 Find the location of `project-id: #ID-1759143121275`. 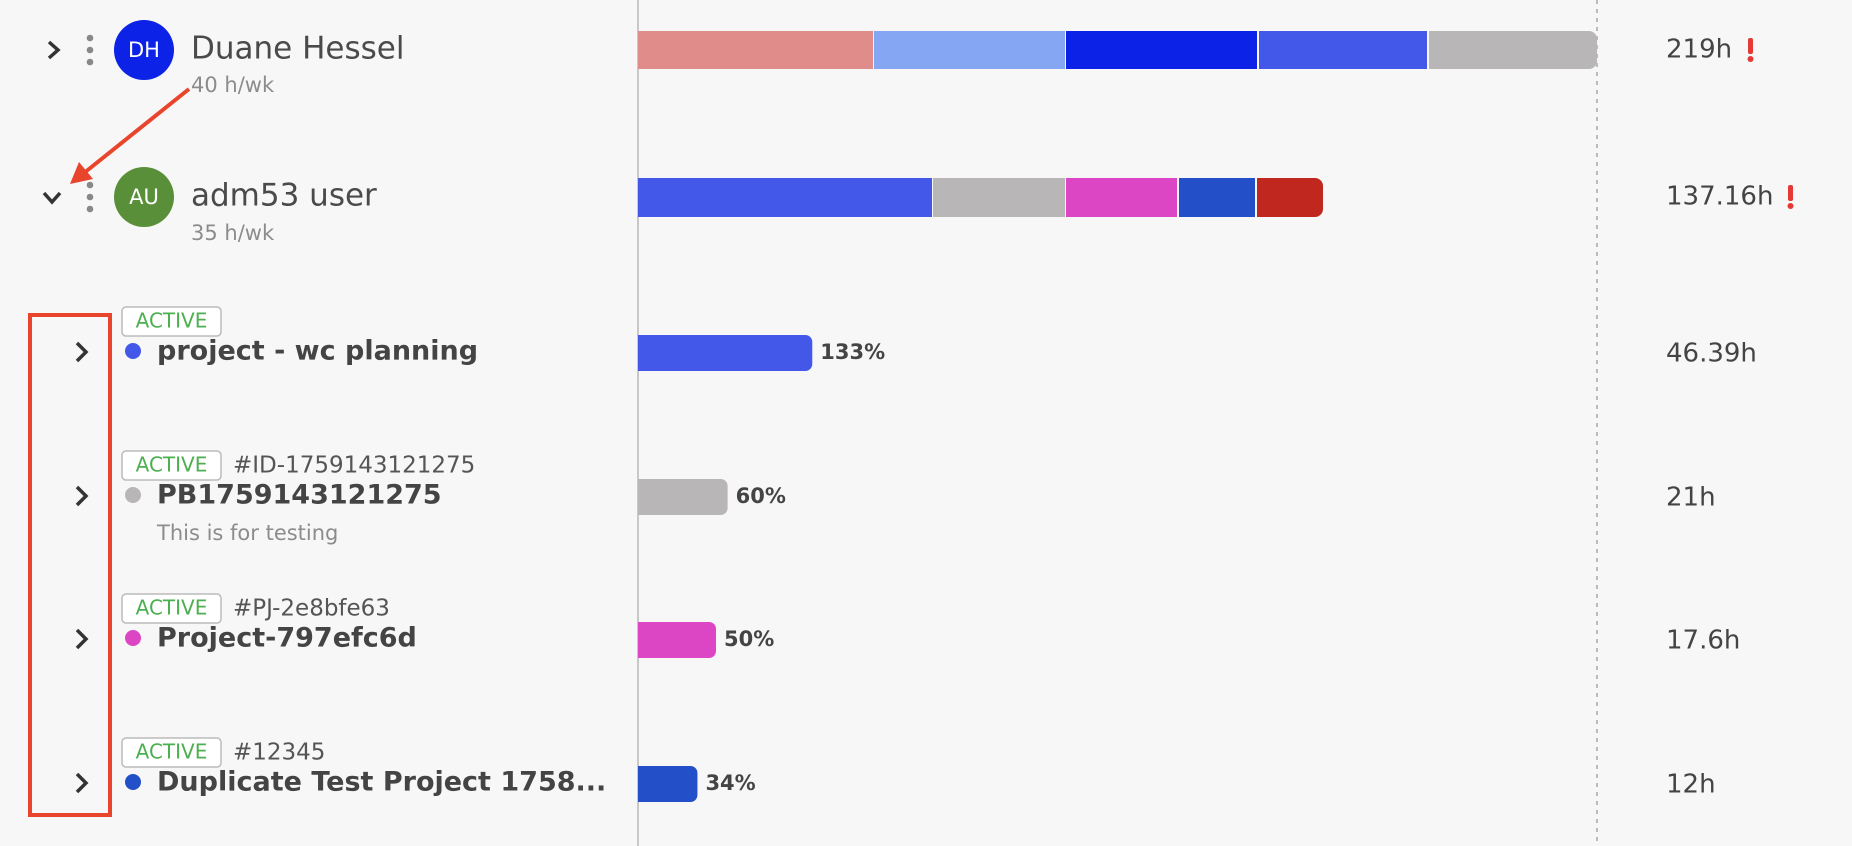

project-id: #ID-1759143121275 is located at coordinates (354, 466).